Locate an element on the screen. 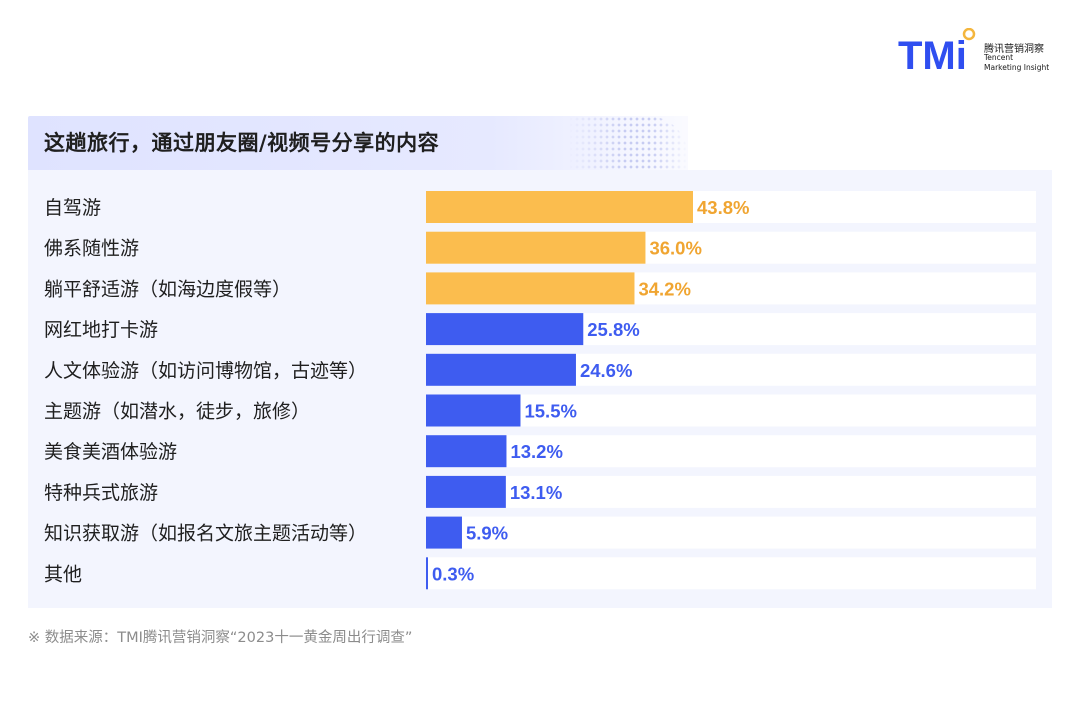 Image resolution: width=1080 pixels, height=701 pixels. logo-name-cn: 腾讯营销洞察 is located at coordinates (1014, 49).